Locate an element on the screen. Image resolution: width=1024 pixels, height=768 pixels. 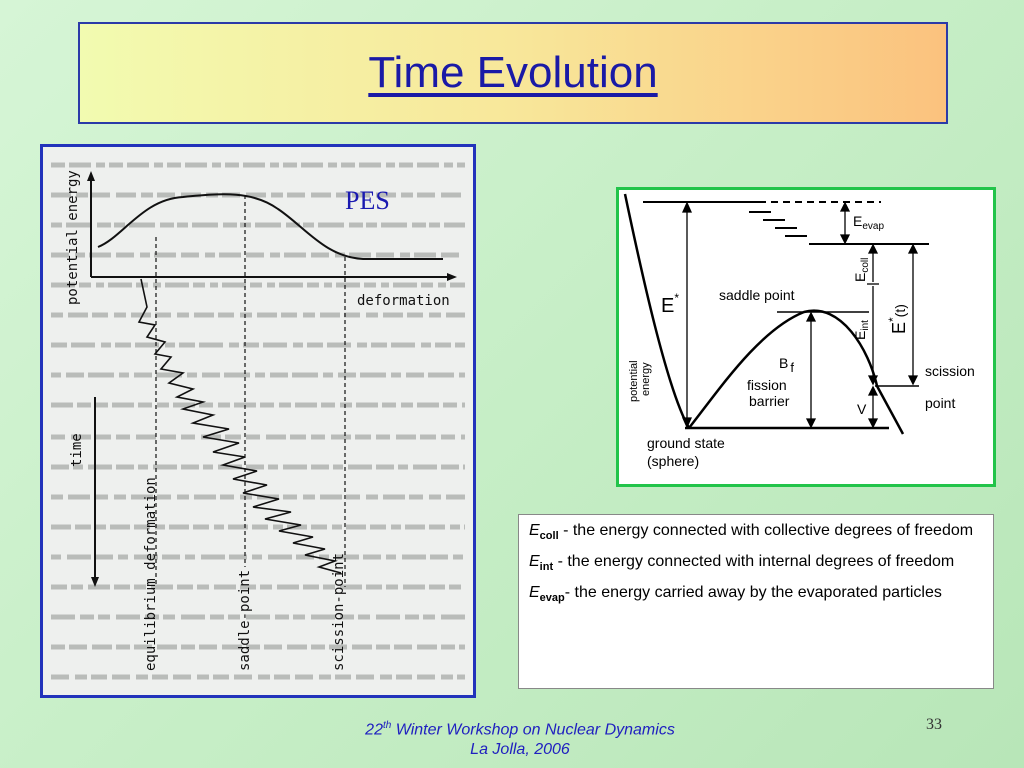
footer-line-2: La Jolla, 2006 is located at coordinates (520, 750).